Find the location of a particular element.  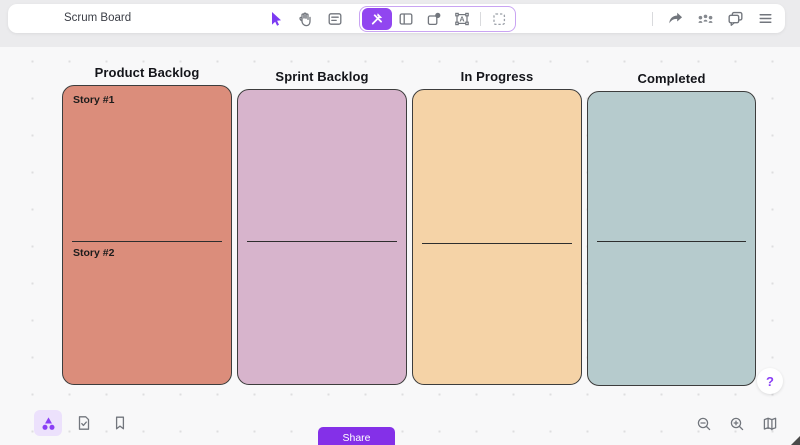

note-tool-button is located at coordinates (335, 18).